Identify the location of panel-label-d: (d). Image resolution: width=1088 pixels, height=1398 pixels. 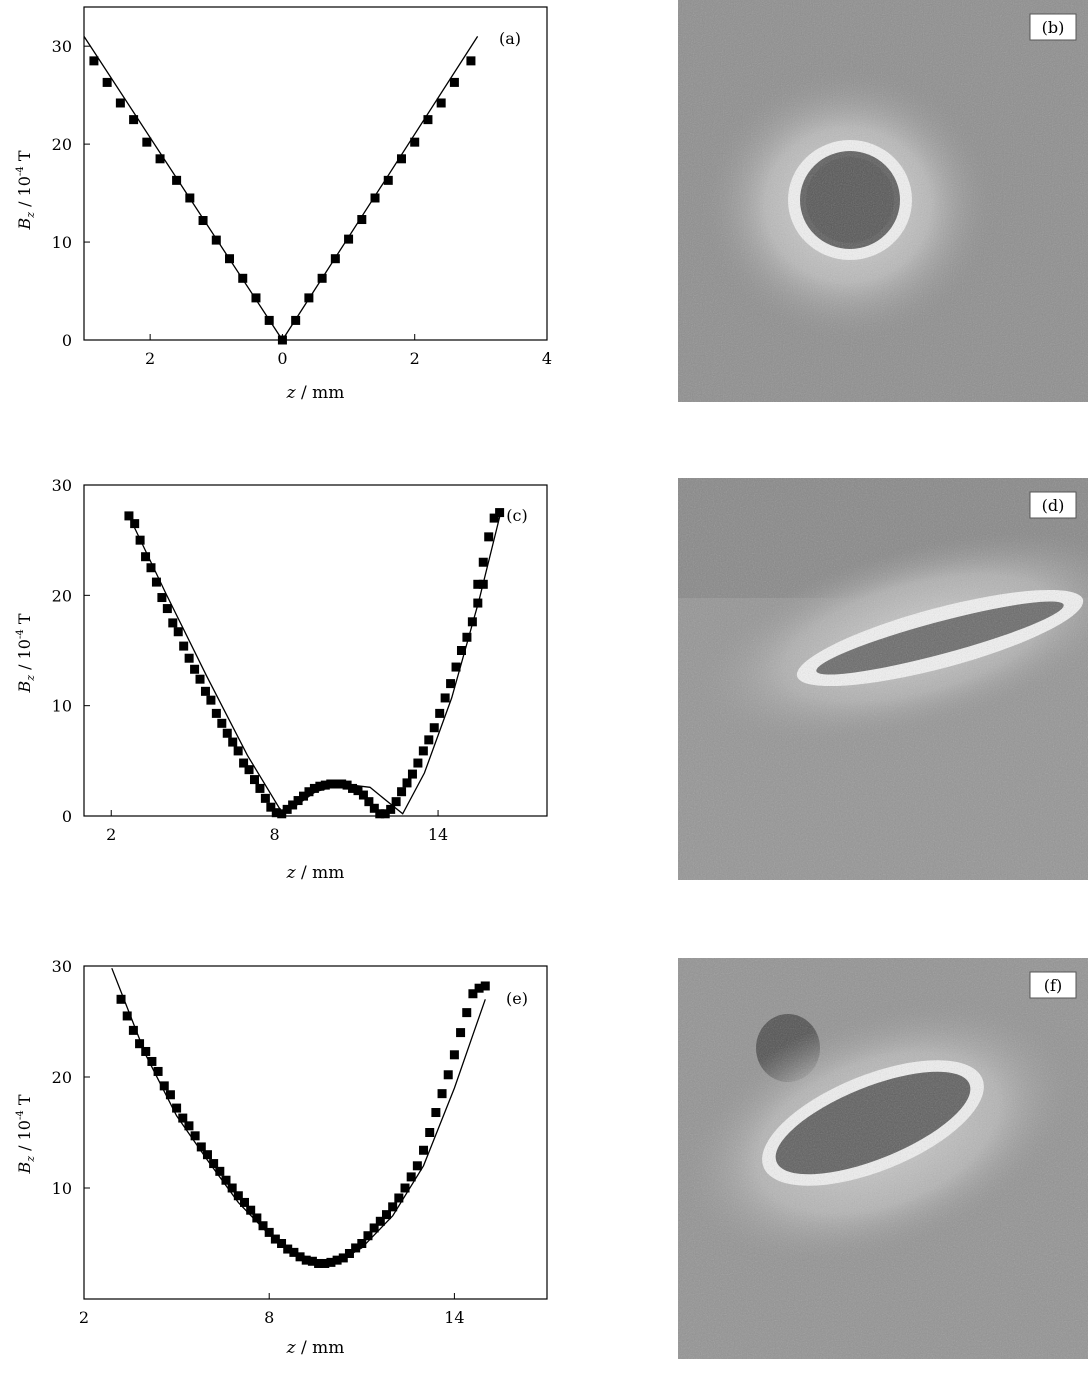
(1053, 505).